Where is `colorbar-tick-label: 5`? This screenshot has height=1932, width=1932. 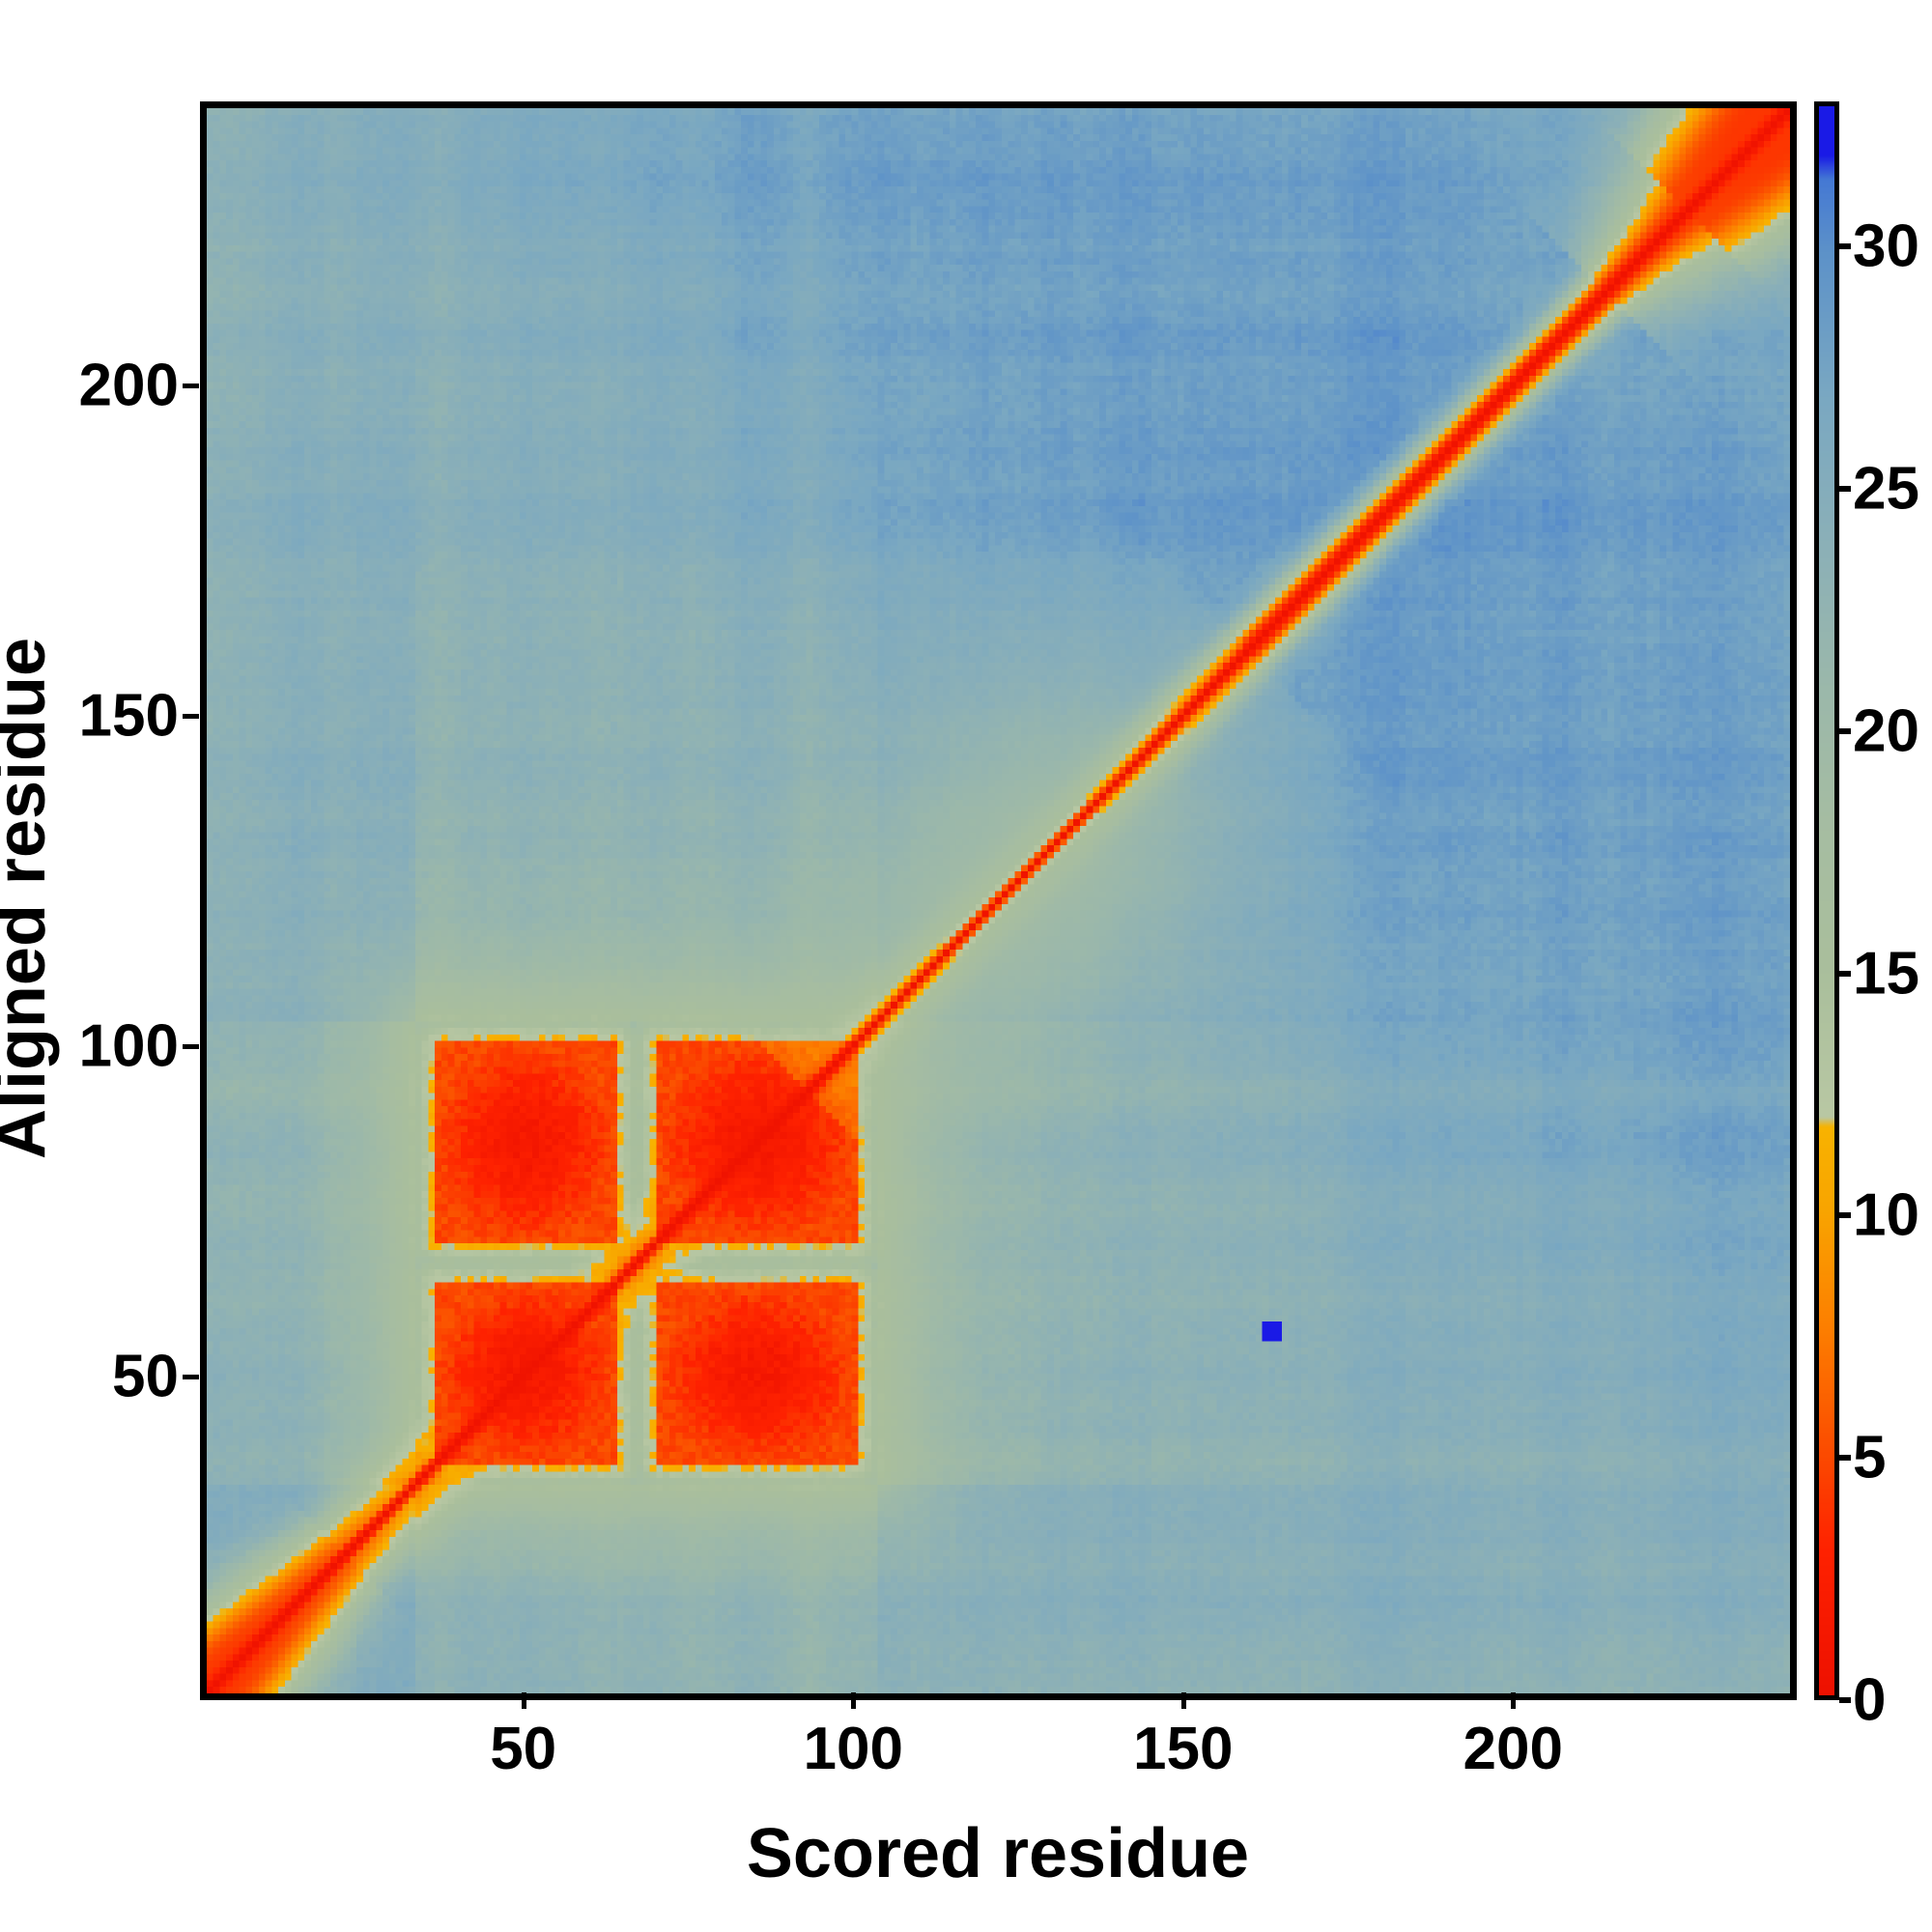 colorbar-tick-label: 5 is located at coordinates (1870, 1458).